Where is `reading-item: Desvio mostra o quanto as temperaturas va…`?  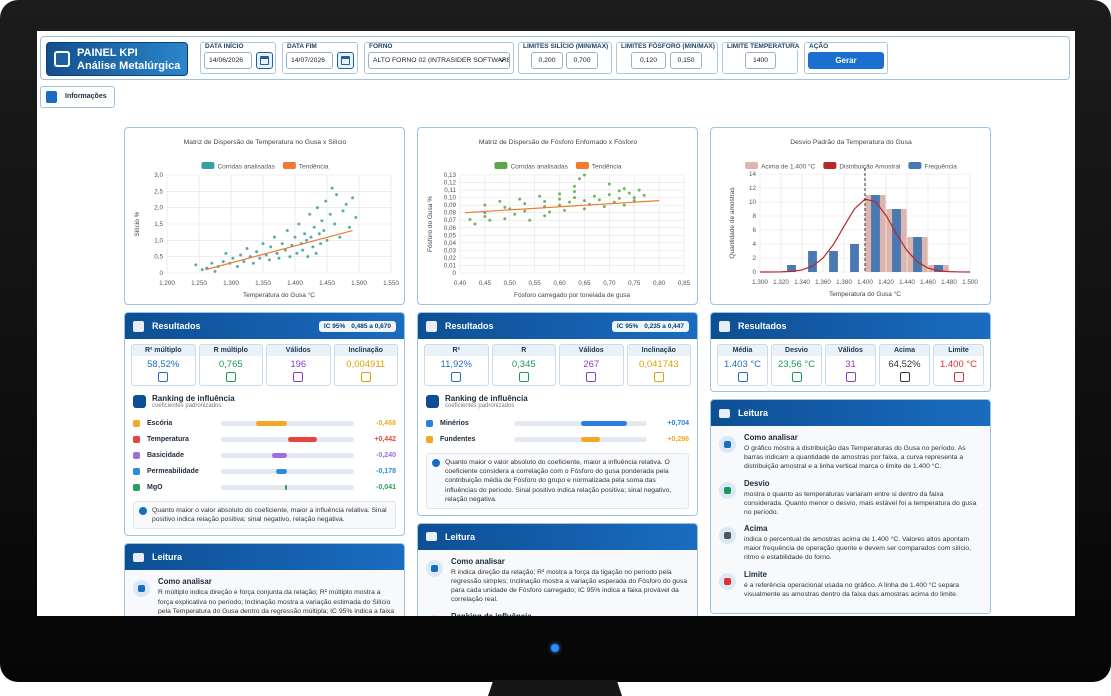
reading-item: Desvio mostra o quanto as temperaturas va… is located at coordinates (850, 498).